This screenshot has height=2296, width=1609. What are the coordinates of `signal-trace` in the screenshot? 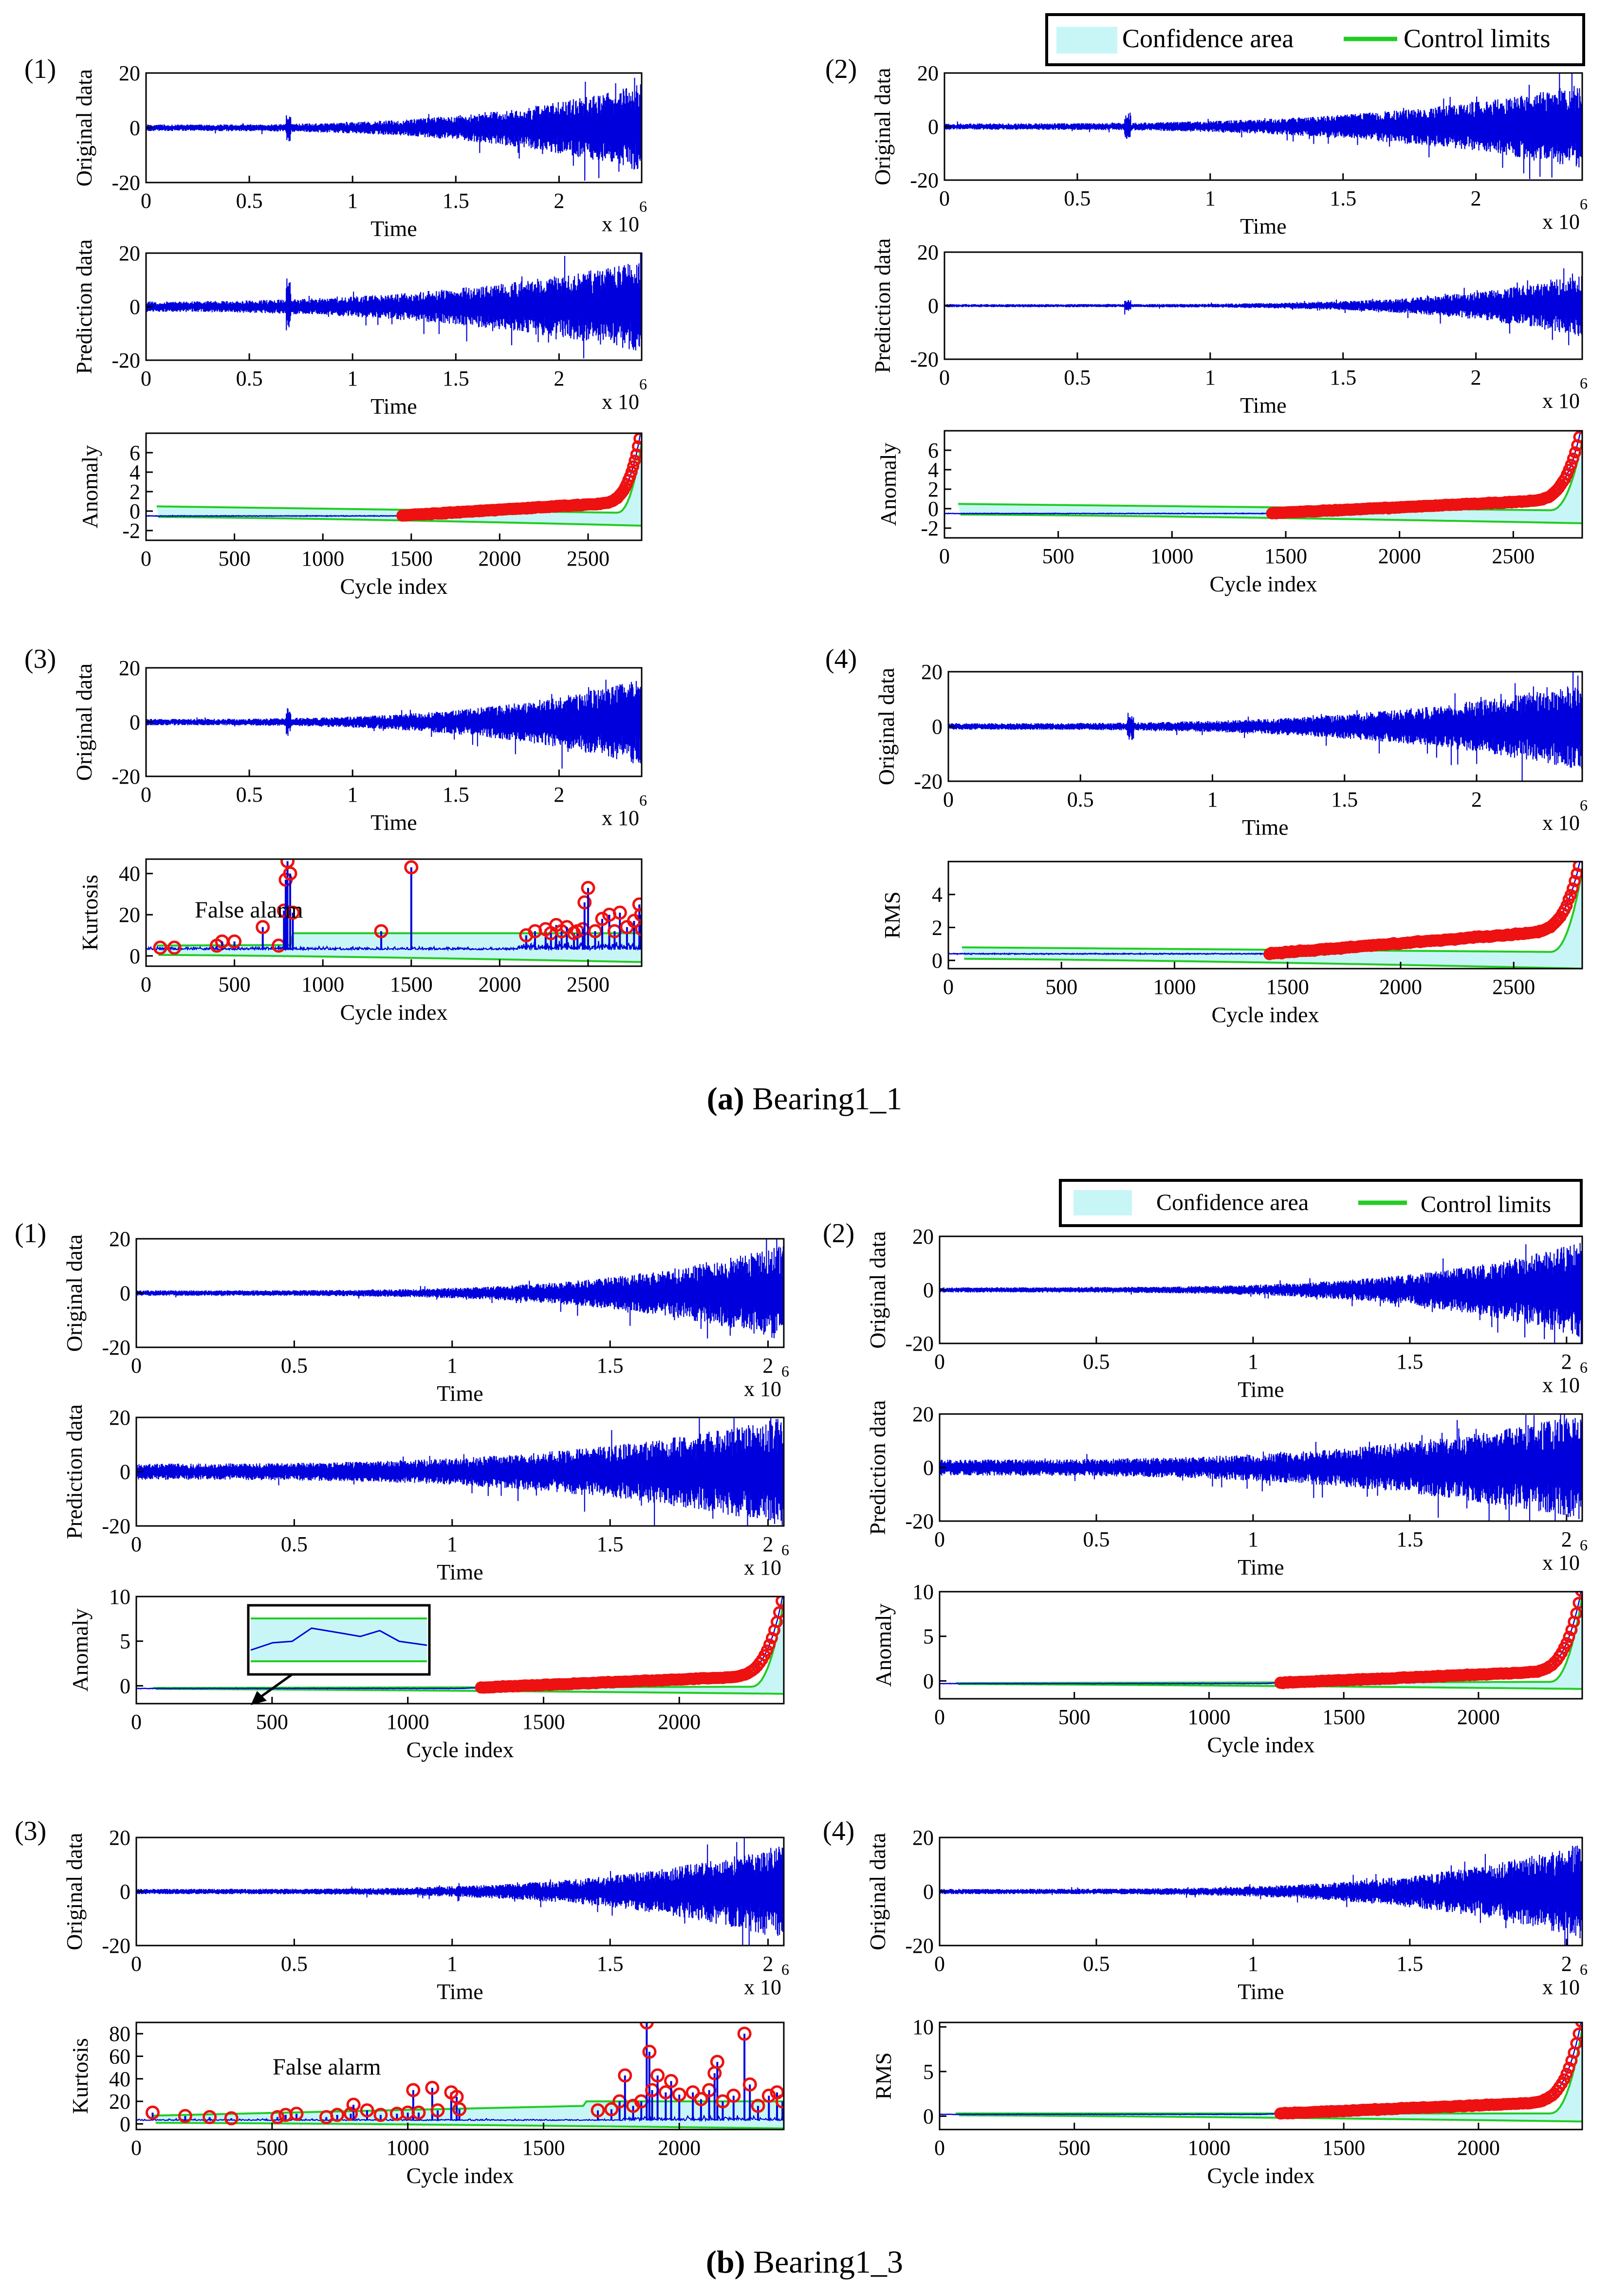 It's located at (460, 1471).